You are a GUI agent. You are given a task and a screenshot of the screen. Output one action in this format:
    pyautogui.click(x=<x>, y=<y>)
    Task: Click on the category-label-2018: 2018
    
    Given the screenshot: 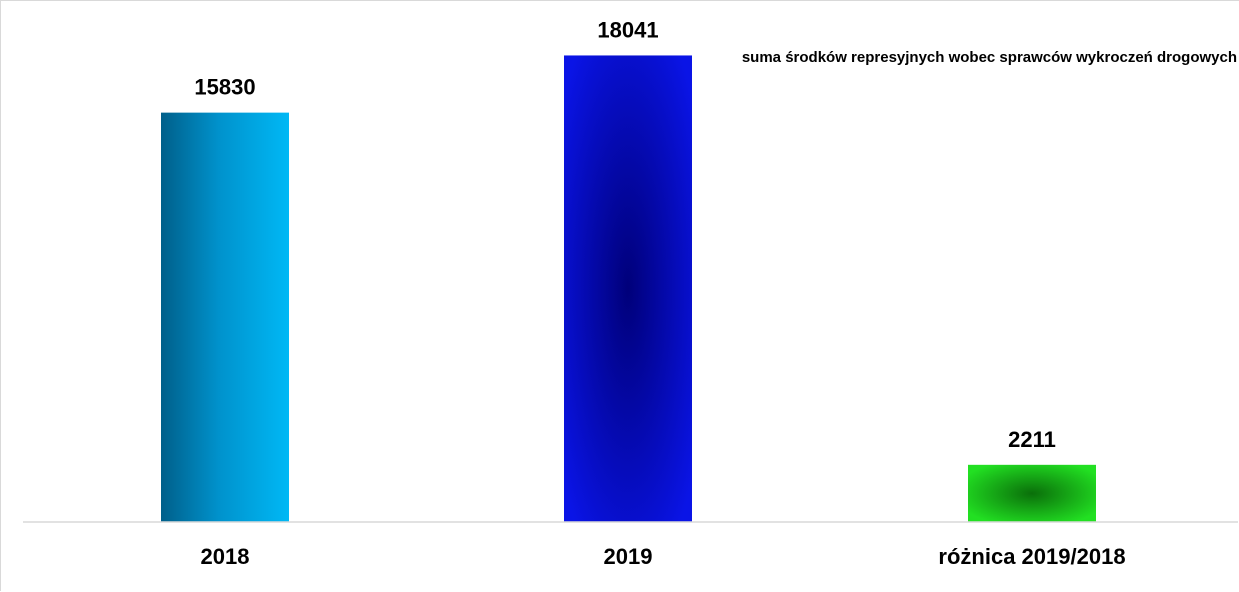 What is the action you would take?
    pyautogui.click(x=225, y=556)
    